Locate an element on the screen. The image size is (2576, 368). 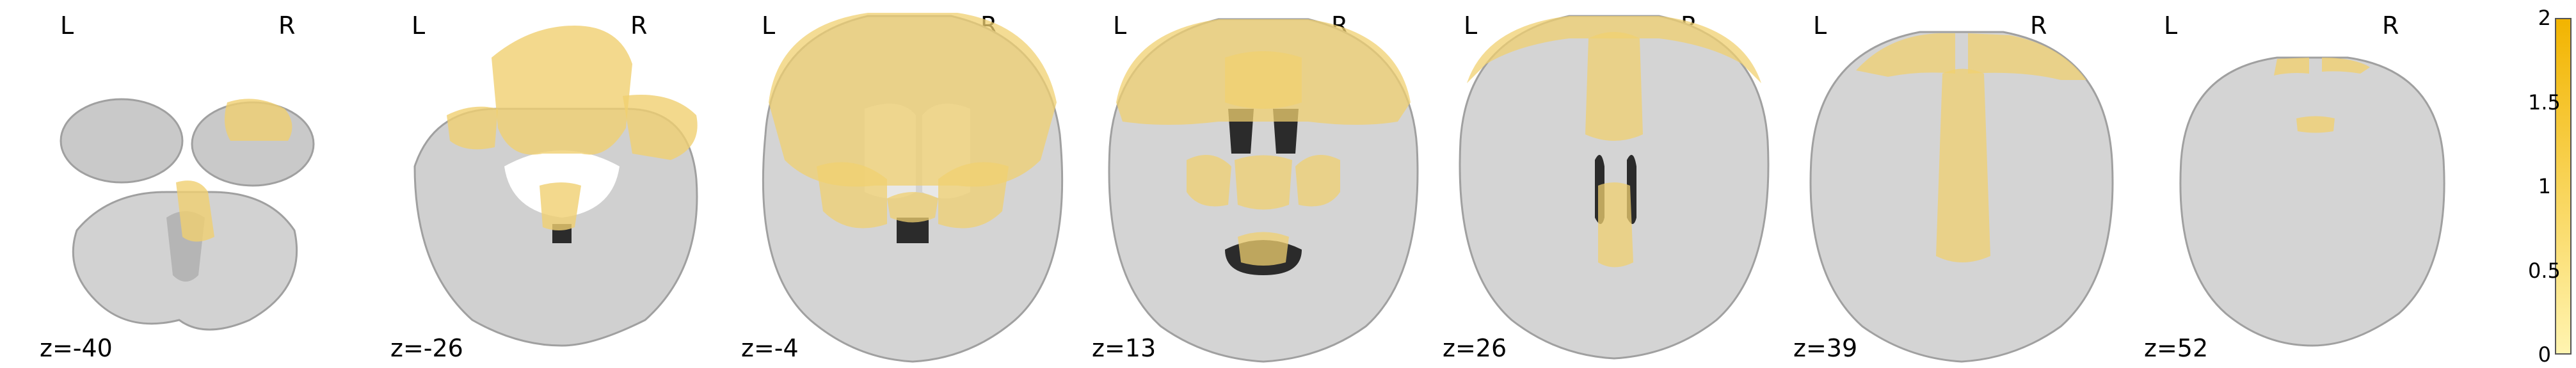
colorbar-tick-label: 1 is located at coordinates (2544, 186).